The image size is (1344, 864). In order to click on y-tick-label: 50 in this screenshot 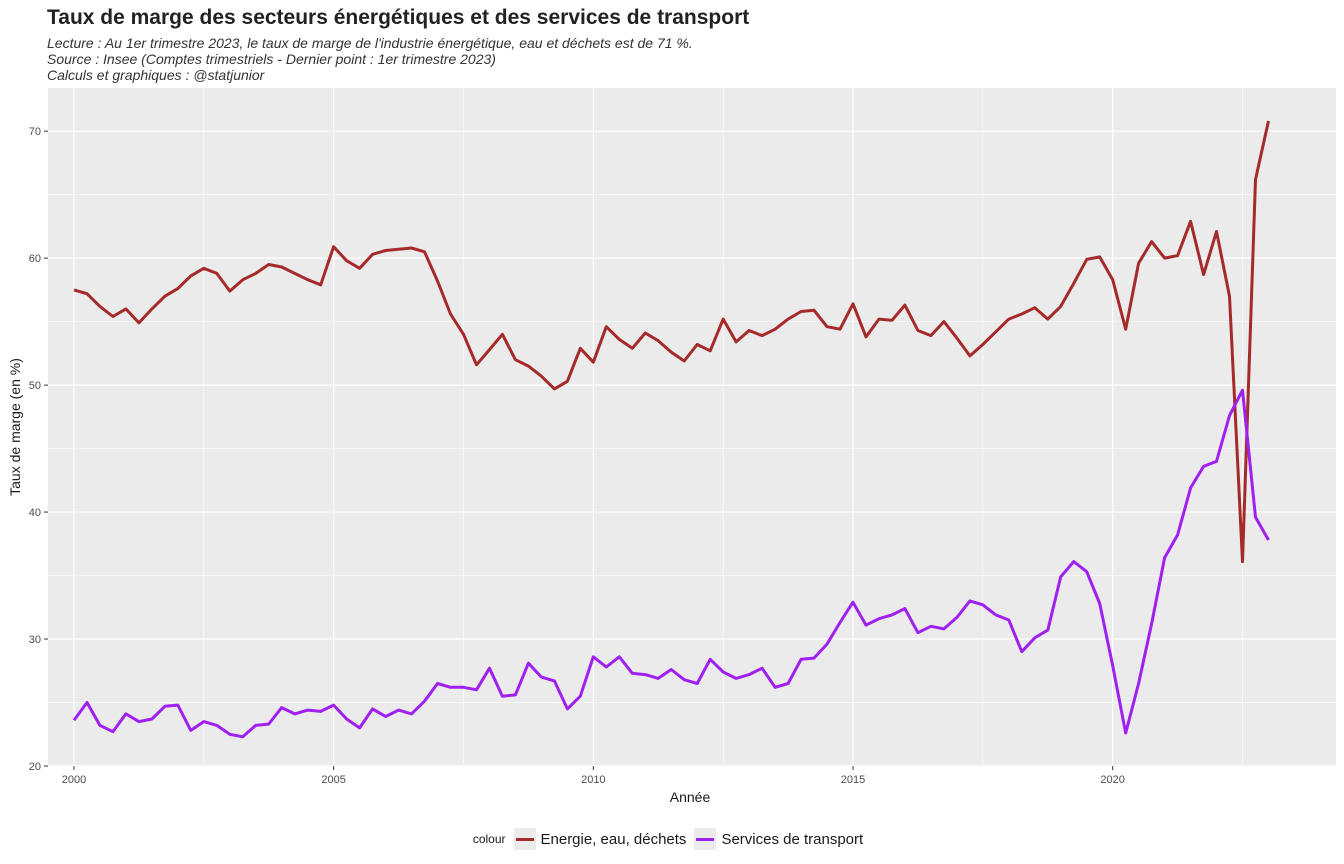, I will do `click(35, 386)`.